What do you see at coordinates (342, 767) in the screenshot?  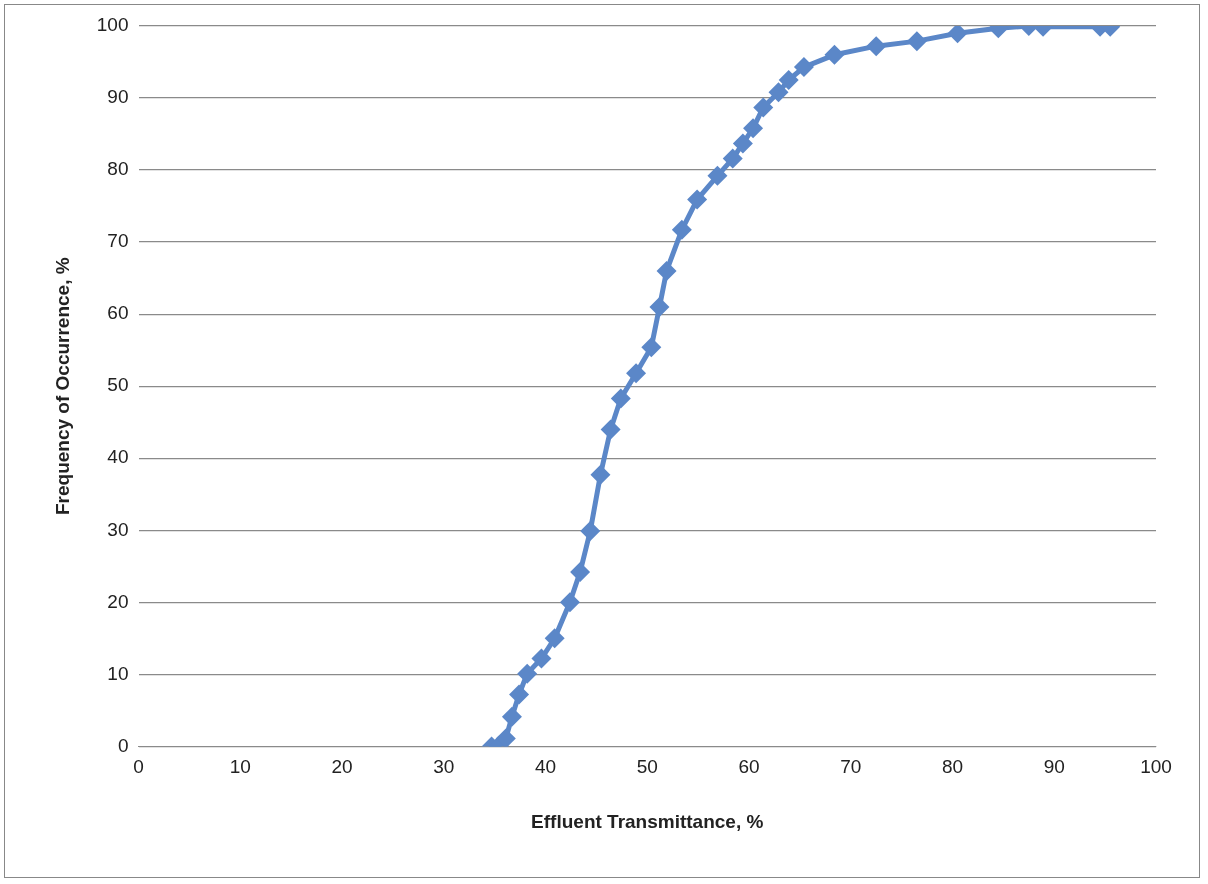 I see `x-tick-label: 20` at bounding box center [342, 767].